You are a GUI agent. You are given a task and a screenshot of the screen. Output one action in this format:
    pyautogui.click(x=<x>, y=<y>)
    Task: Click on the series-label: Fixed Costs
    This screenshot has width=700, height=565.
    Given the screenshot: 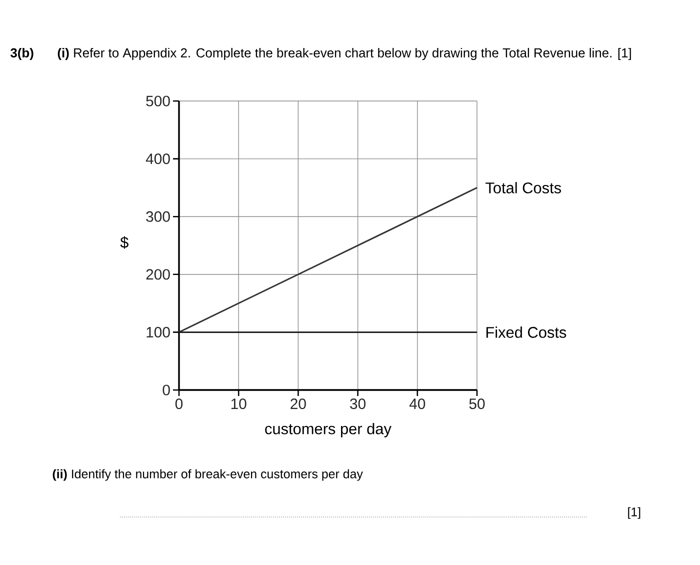 What is the action you would take?
    pyautogui.click(x=526, y=332)
    